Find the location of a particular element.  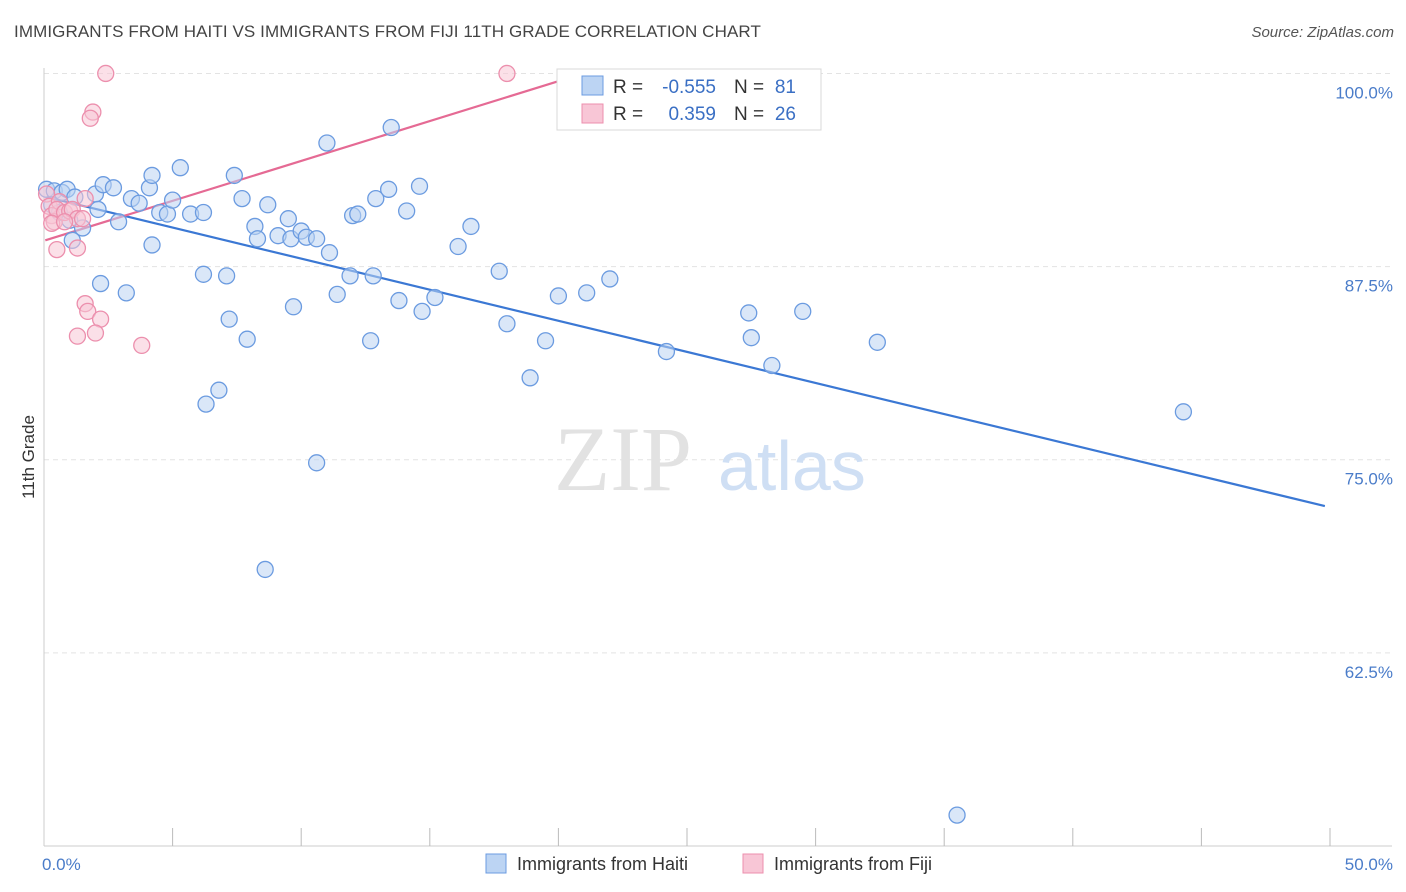

y-axis-title: 11th Grade is located at coordinates (28, 457).